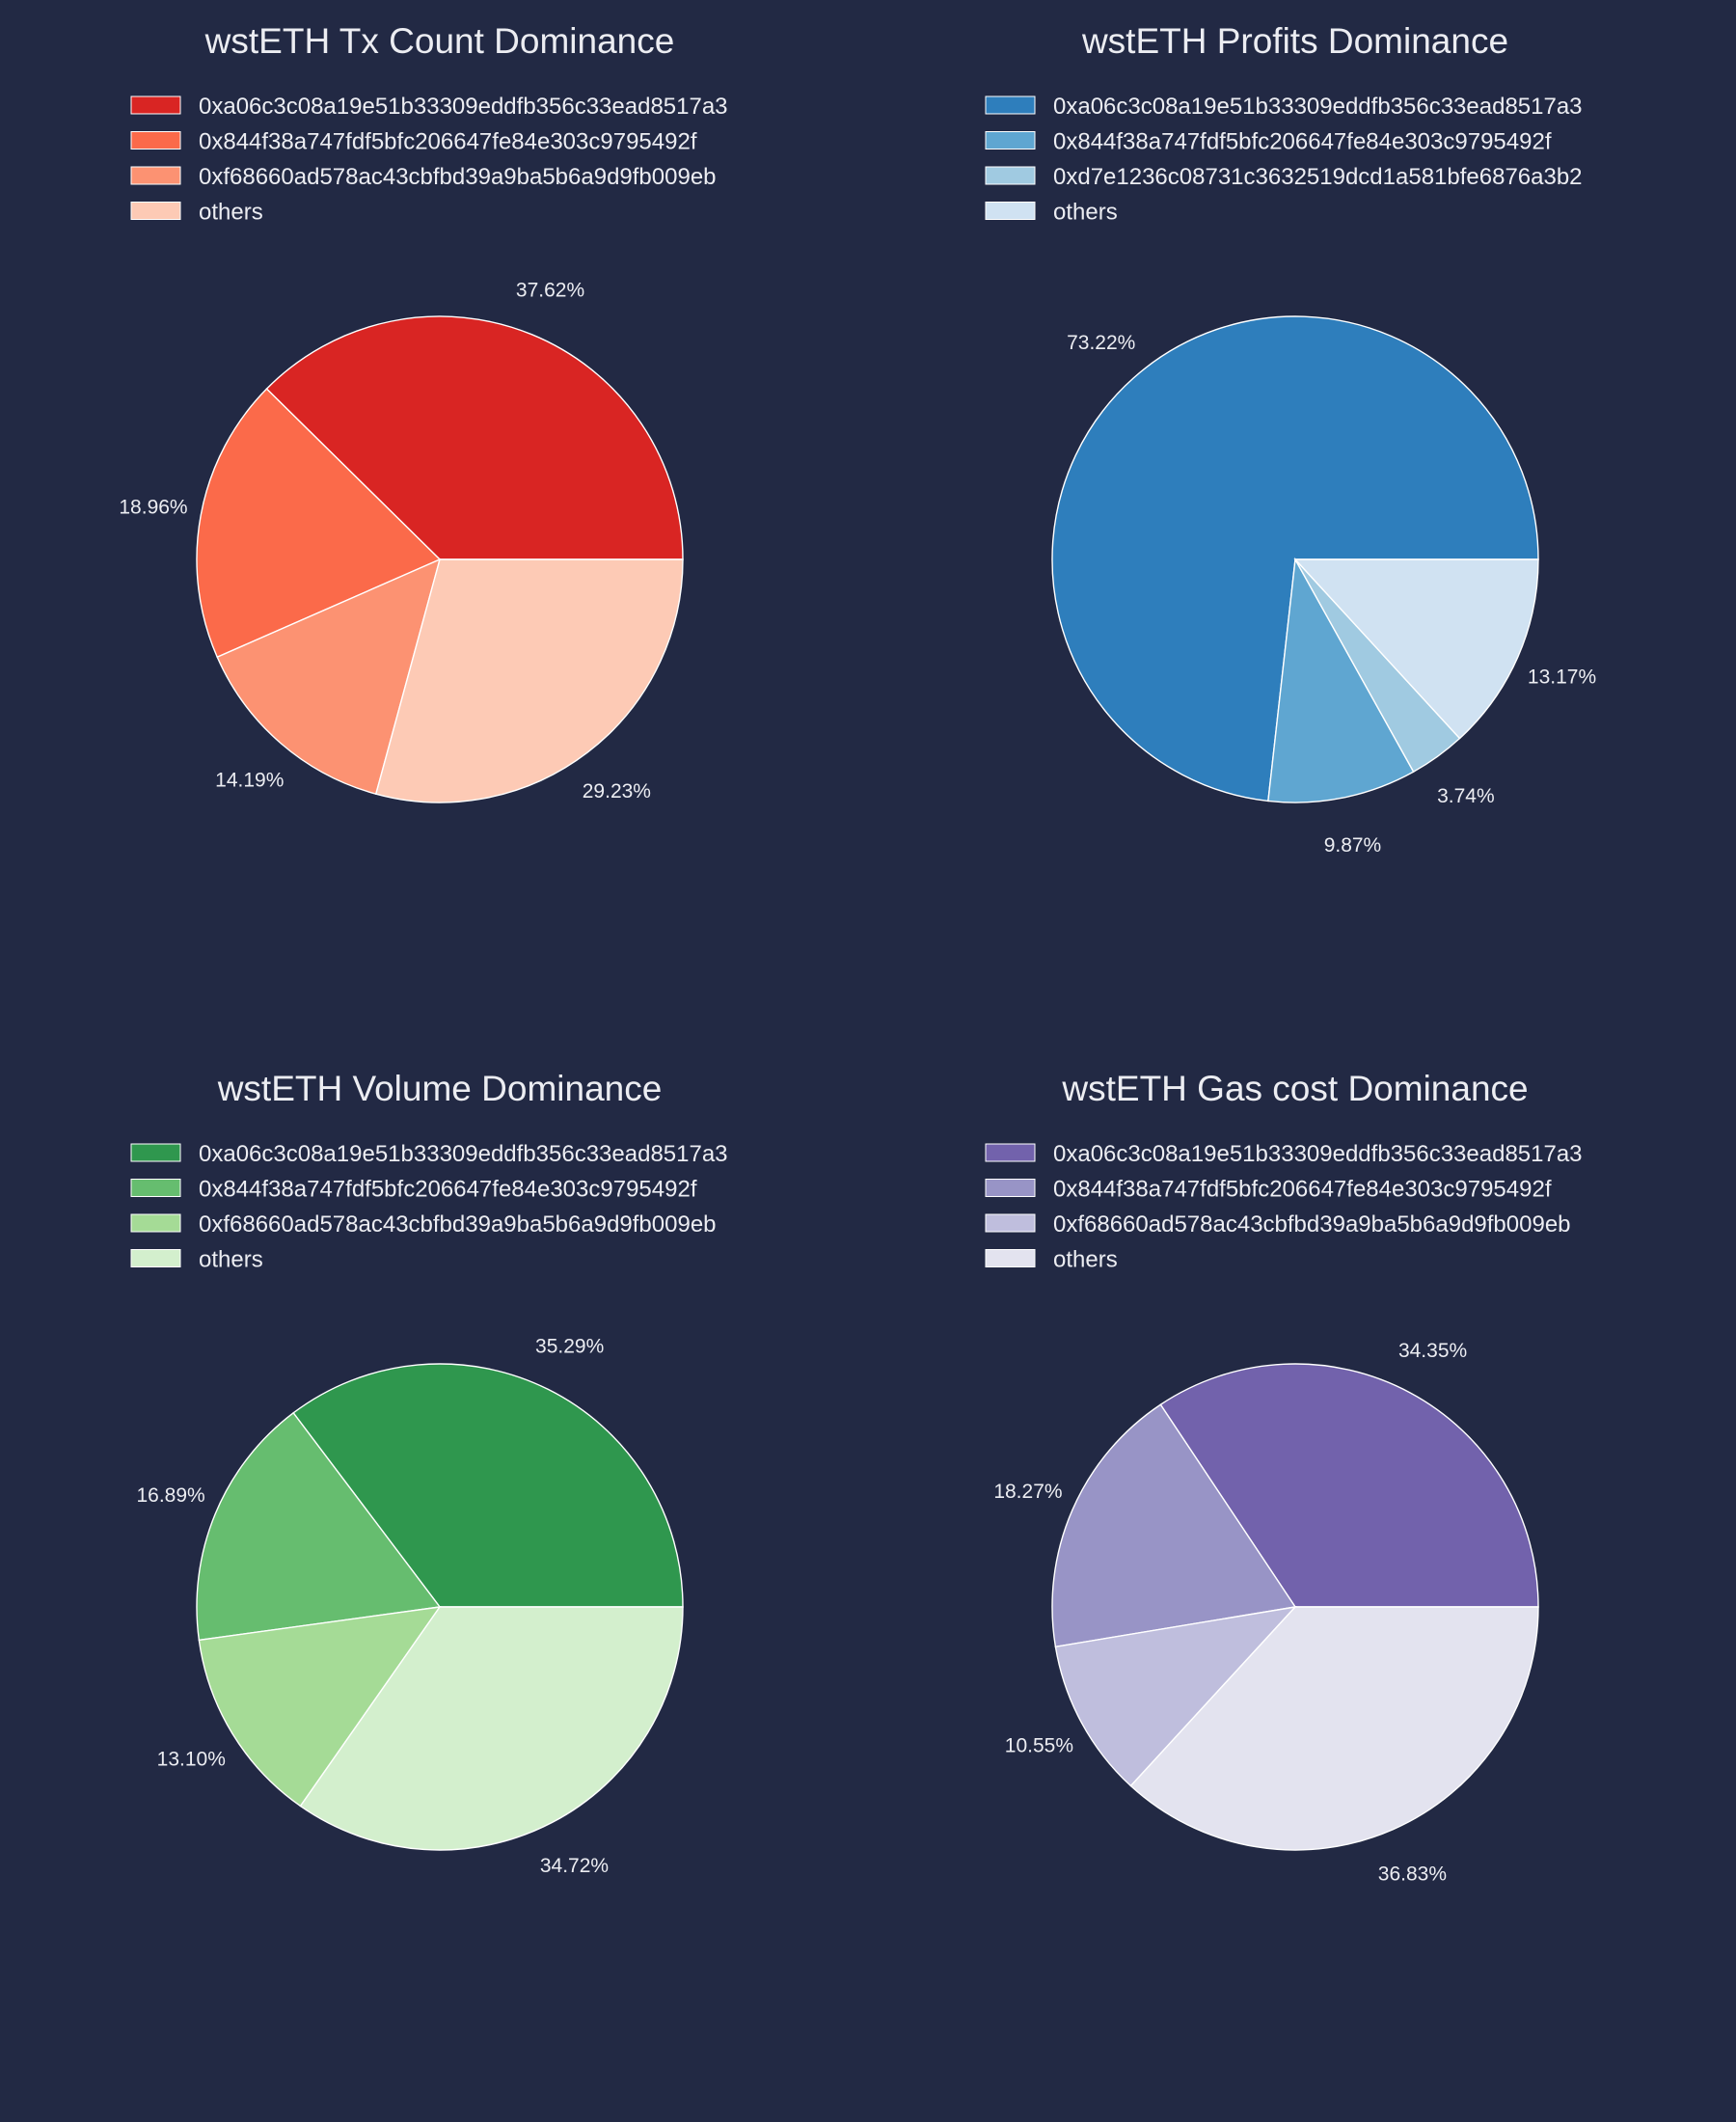 This screenshot has height=2122, width=1736. I want to click on slice-percent-label: 73.22%, so click(1101, 343).